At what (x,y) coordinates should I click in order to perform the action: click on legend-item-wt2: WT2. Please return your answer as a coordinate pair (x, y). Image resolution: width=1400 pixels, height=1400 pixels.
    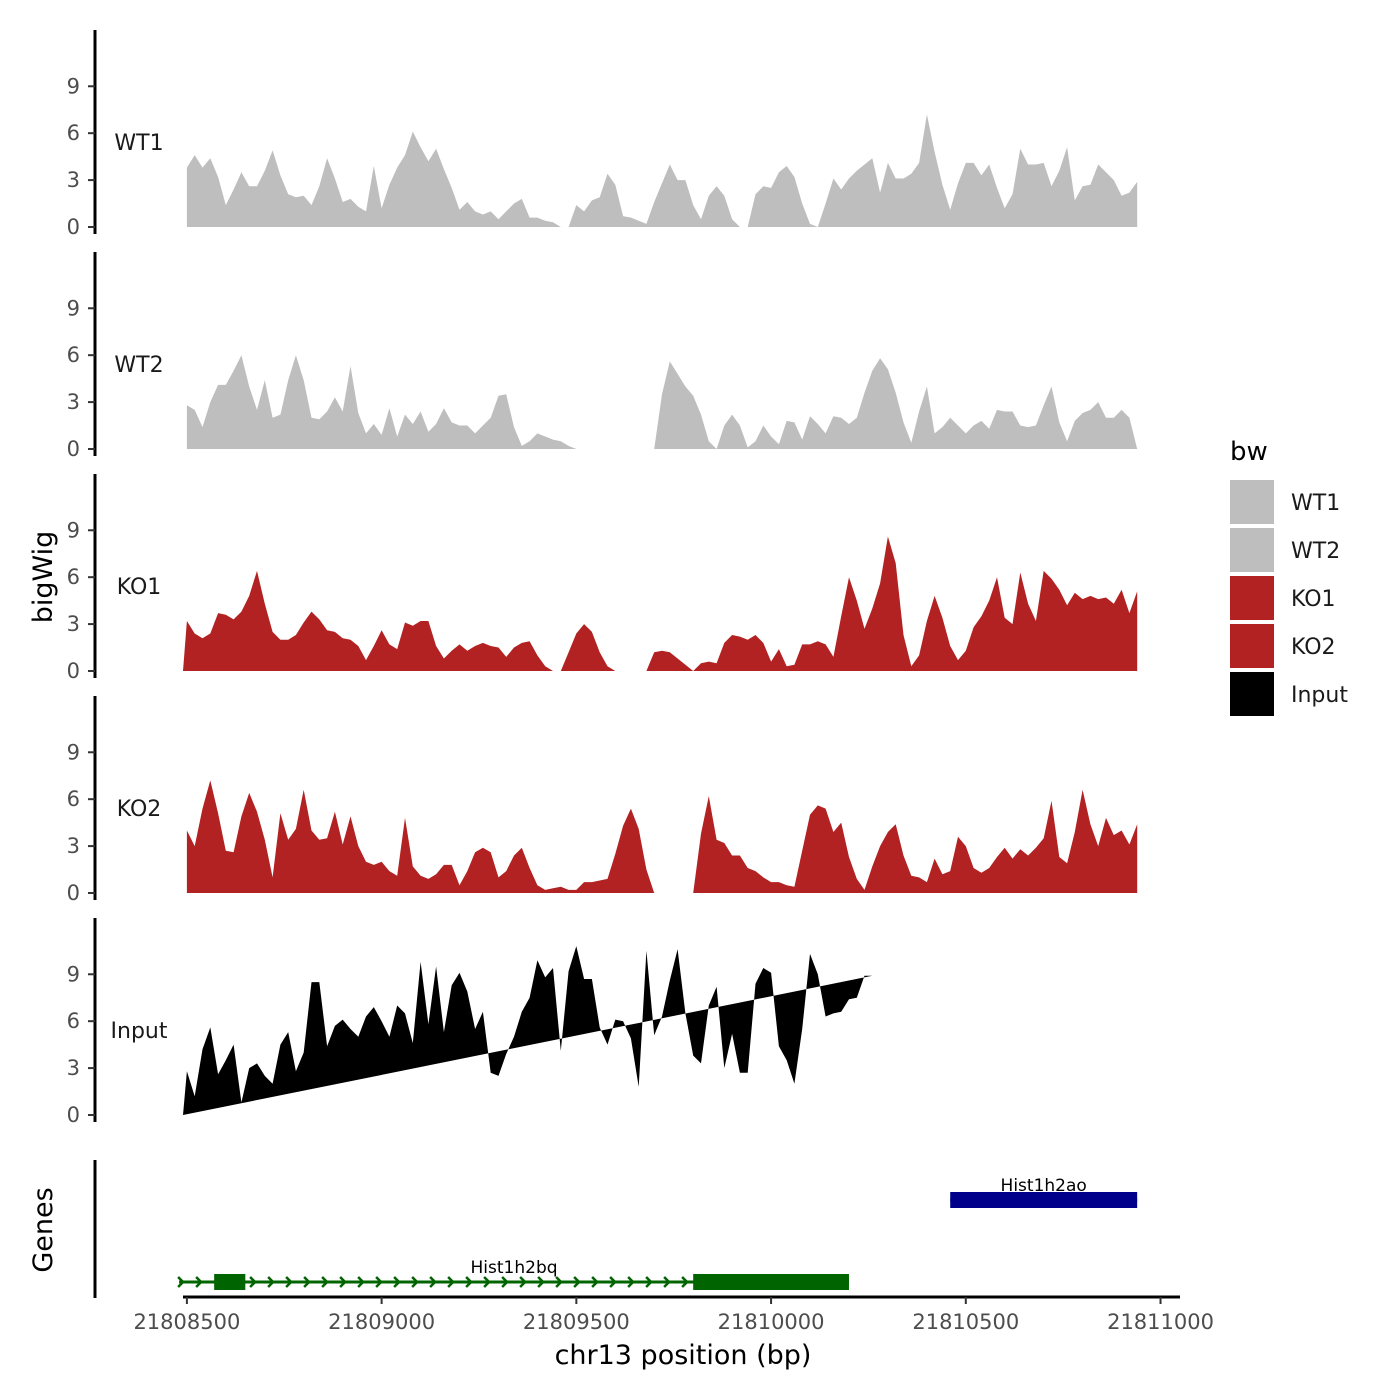
    Looking at the image, I should click on (1285, 550).